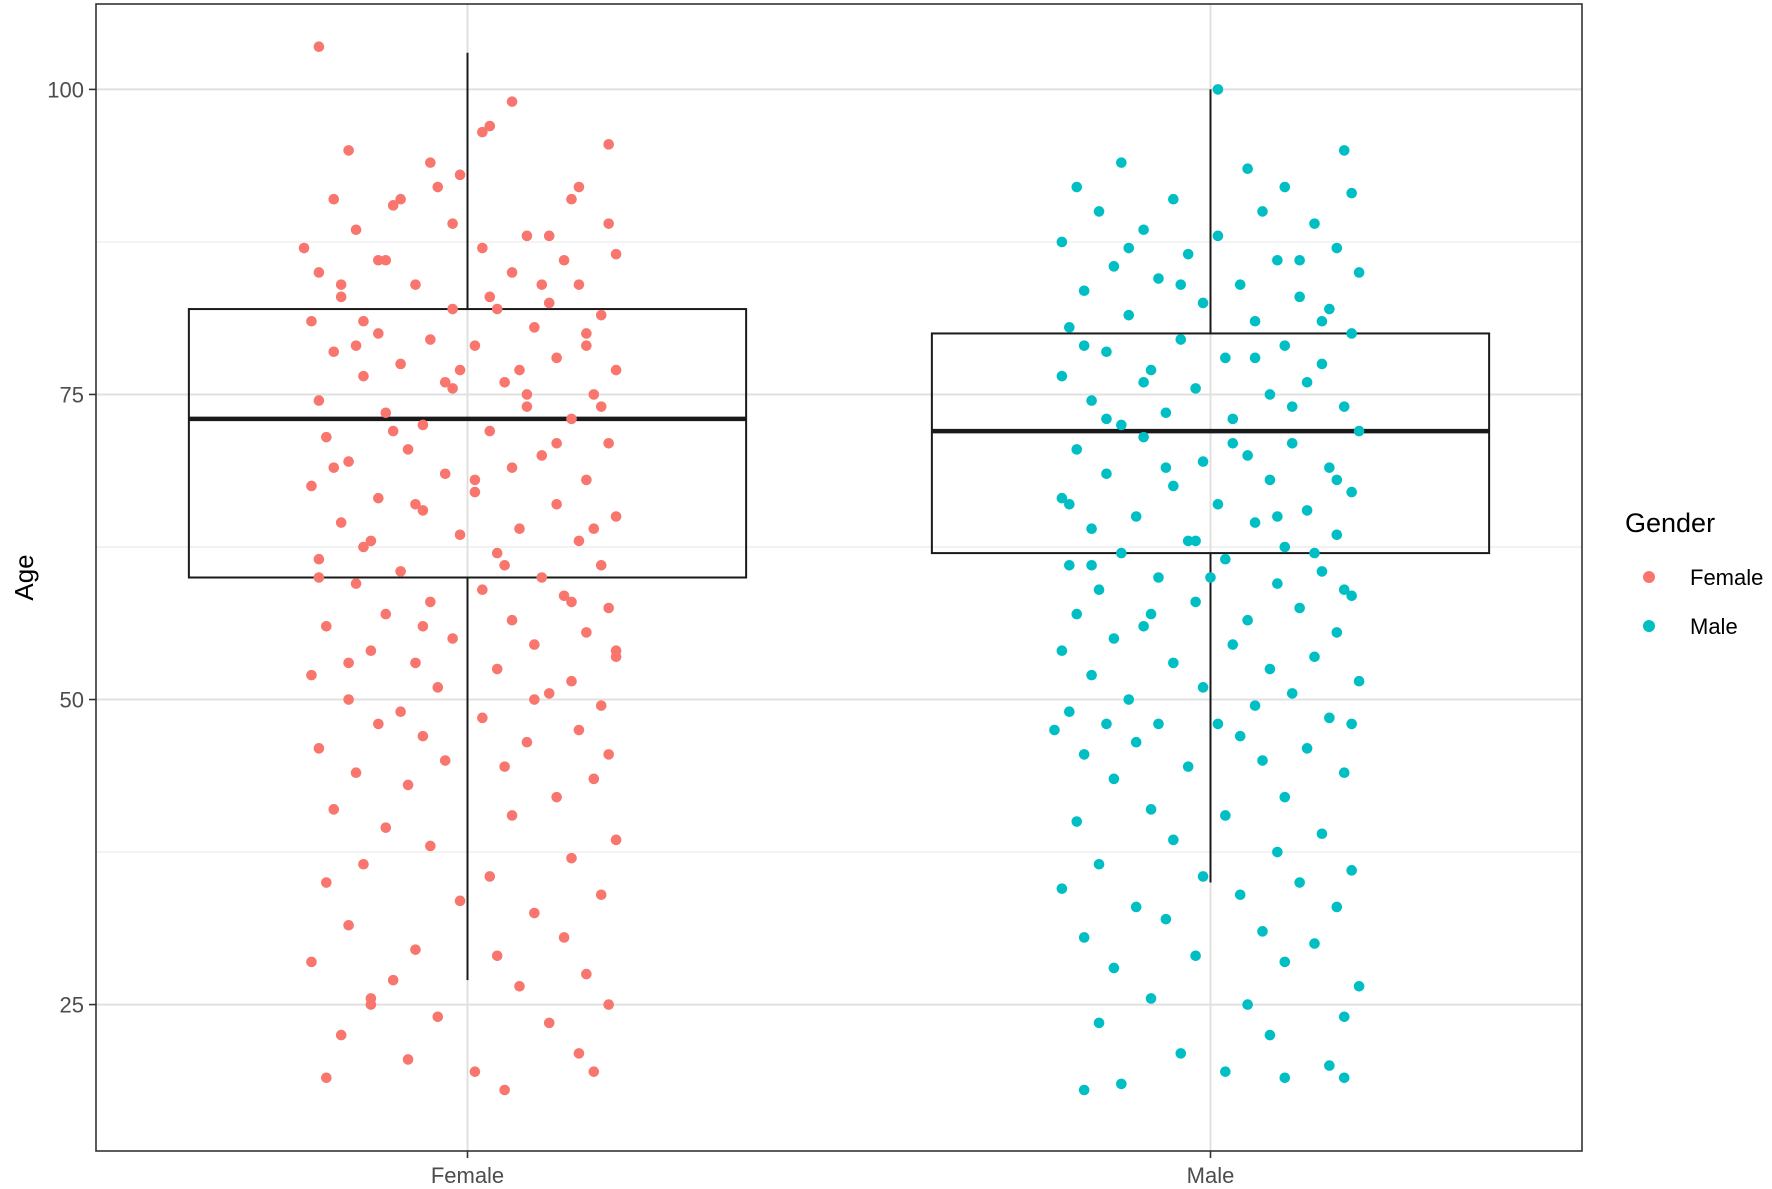 Image resolution: width=1772 pixels, height=1189 pixels. Describe the element at coordinates (72, 394) in the screenshot. I see `y-tick-label: 75` at that location.